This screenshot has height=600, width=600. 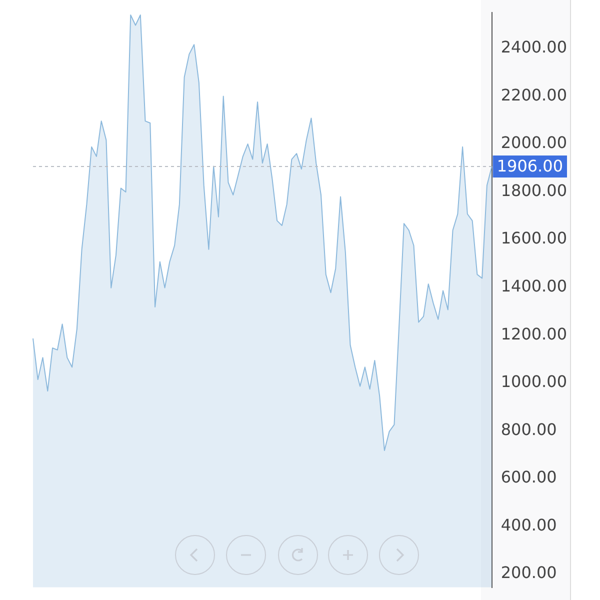 What do you see at coordinates (528, 429) in the screenshot?
I see `y-tick-label: 800.00` at bounding box center [528, 429].